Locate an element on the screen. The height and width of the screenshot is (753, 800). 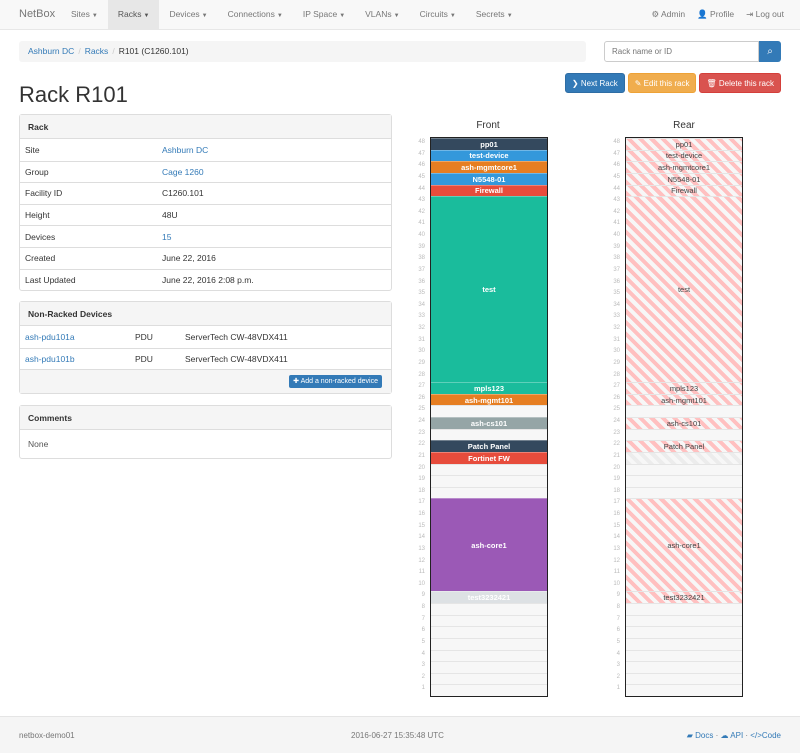
rack-device-rear: ash-mgmtcore1 is located at coordinates (684, 167).